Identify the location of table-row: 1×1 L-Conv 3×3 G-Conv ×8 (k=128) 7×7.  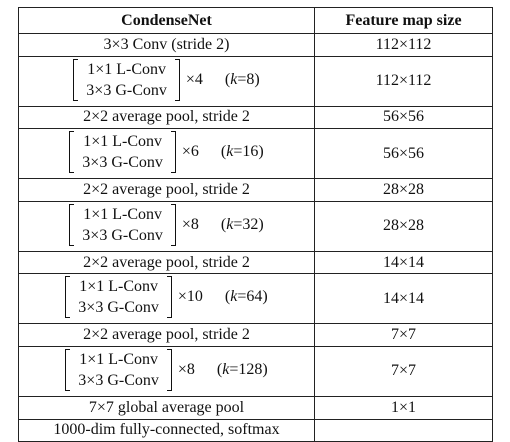
(255, 371).